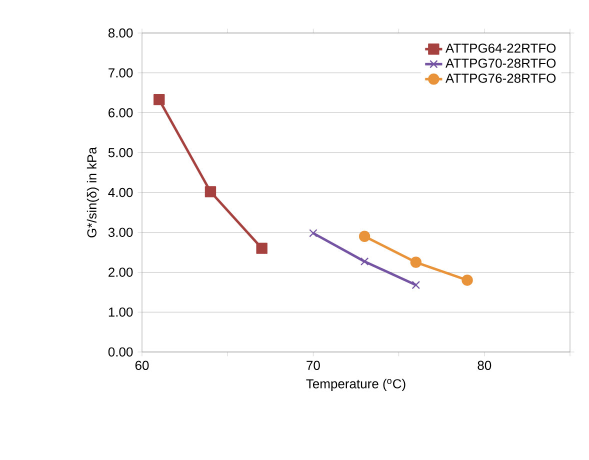  Describe the element at coordinates (485, 365) in the screenshot. I see `x-tick-label: 80` at that location.